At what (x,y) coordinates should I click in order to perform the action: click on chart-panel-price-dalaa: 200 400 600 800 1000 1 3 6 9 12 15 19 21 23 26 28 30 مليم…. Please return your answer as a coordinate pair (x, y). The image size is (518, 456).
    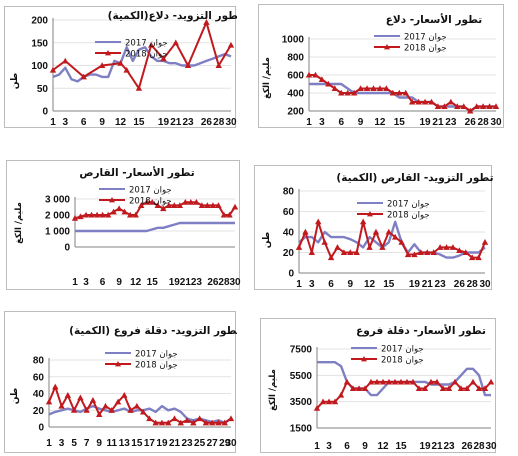
    Looking at the image, I should click on (381, 66).